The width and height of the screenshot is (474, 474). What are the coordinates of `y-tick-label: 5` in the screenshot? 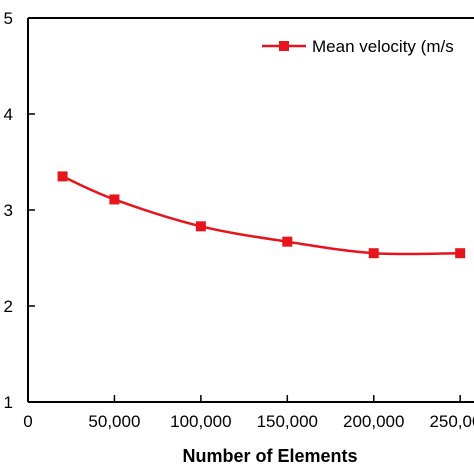 It's located at (8, 18).